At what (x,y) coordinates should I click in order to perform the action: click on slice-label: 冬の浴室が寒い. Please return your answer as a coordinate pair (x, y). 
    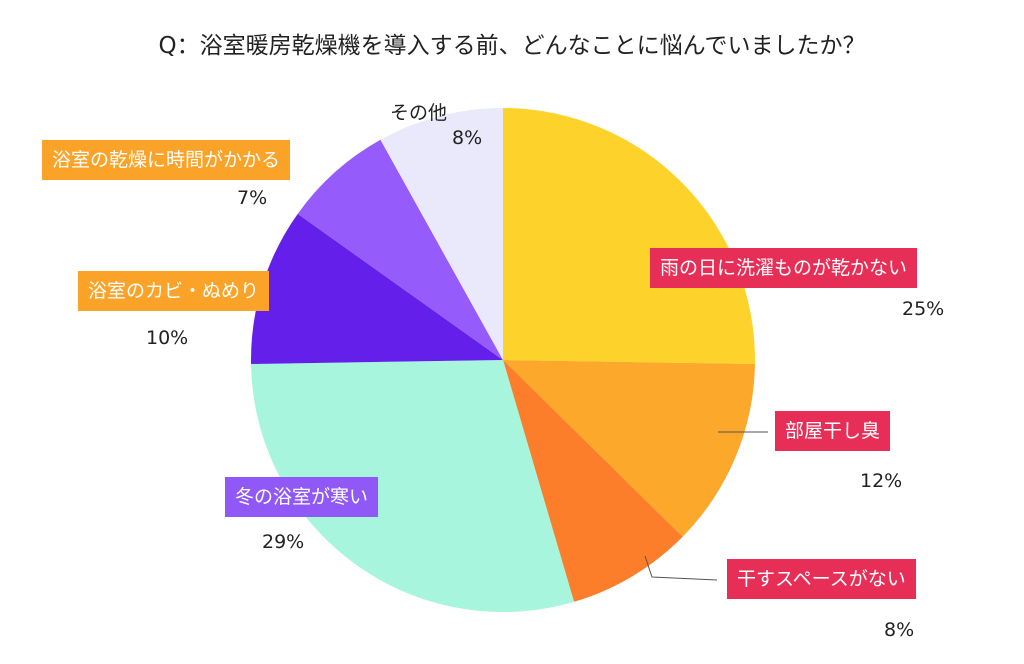
    Looking at the image, I should click on (302, 497).